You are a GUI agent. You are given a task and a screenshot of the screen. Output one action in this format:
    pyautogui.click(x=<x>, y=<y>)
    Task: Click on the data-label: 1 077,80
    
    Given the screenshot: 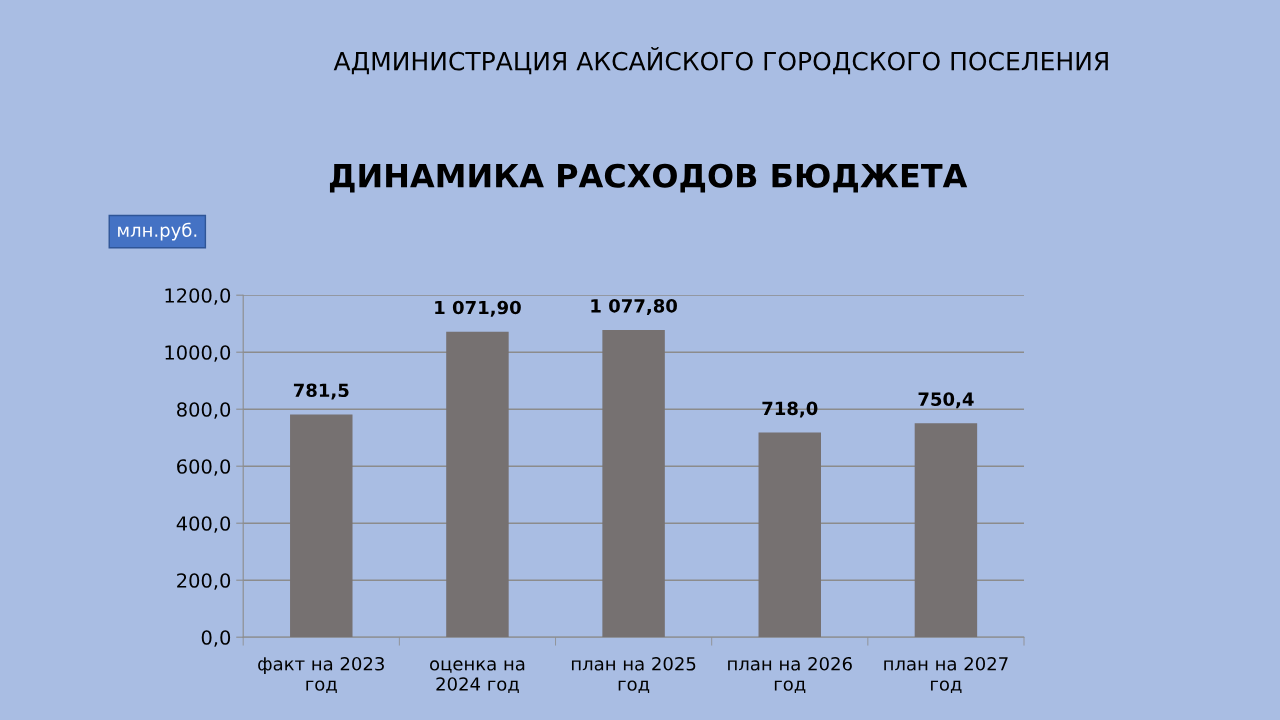 What is the action you would take?
    pyautogui.click(x=634, y=306)
    